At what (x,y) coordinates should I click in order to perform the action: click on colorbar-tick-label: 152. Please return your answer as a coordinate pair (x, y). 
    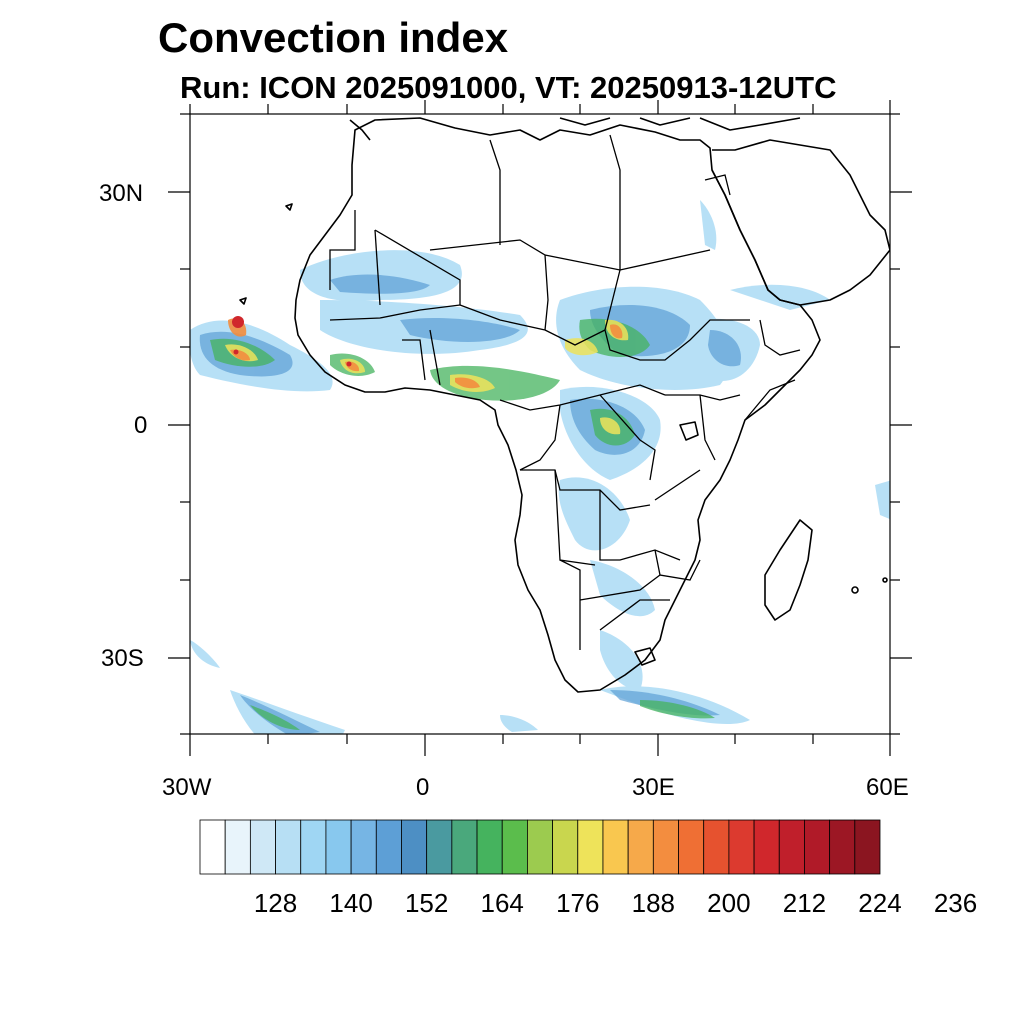
    Looking at the image, I should click on (426, 903).